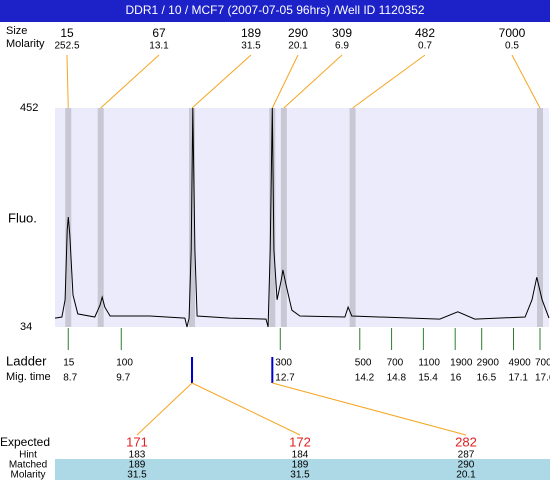 The height and width of the screenshot is (480, 550). Describe the element at coordinates (342, 46) in the screenshot. I see `peak-molarity: 6.9` at that location.